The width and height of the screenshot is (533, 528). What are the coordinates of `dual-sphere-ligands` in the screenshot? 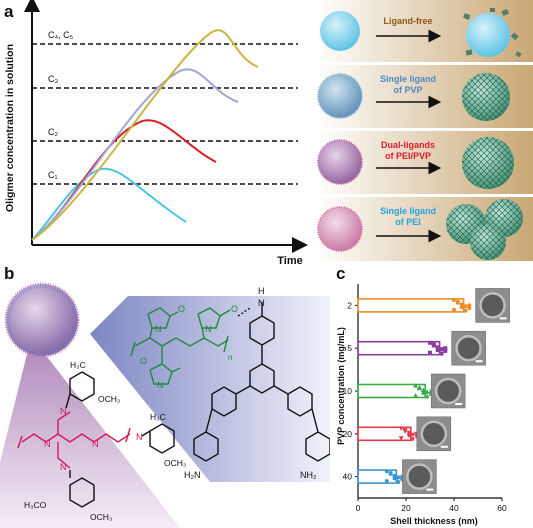 It's located at (340, 162).